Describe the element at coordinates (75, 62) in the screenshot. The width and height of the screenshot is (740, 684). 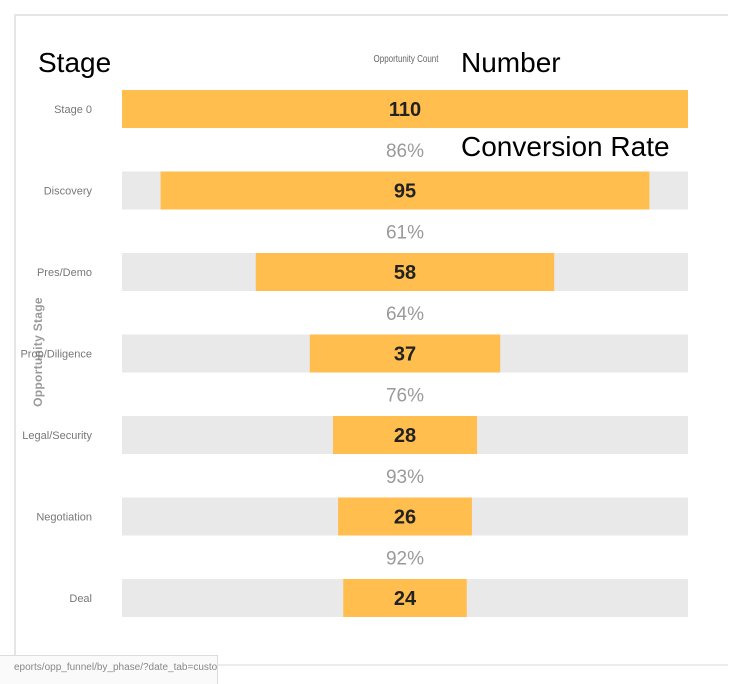
I see `stage-annotation: Stage` at that location.